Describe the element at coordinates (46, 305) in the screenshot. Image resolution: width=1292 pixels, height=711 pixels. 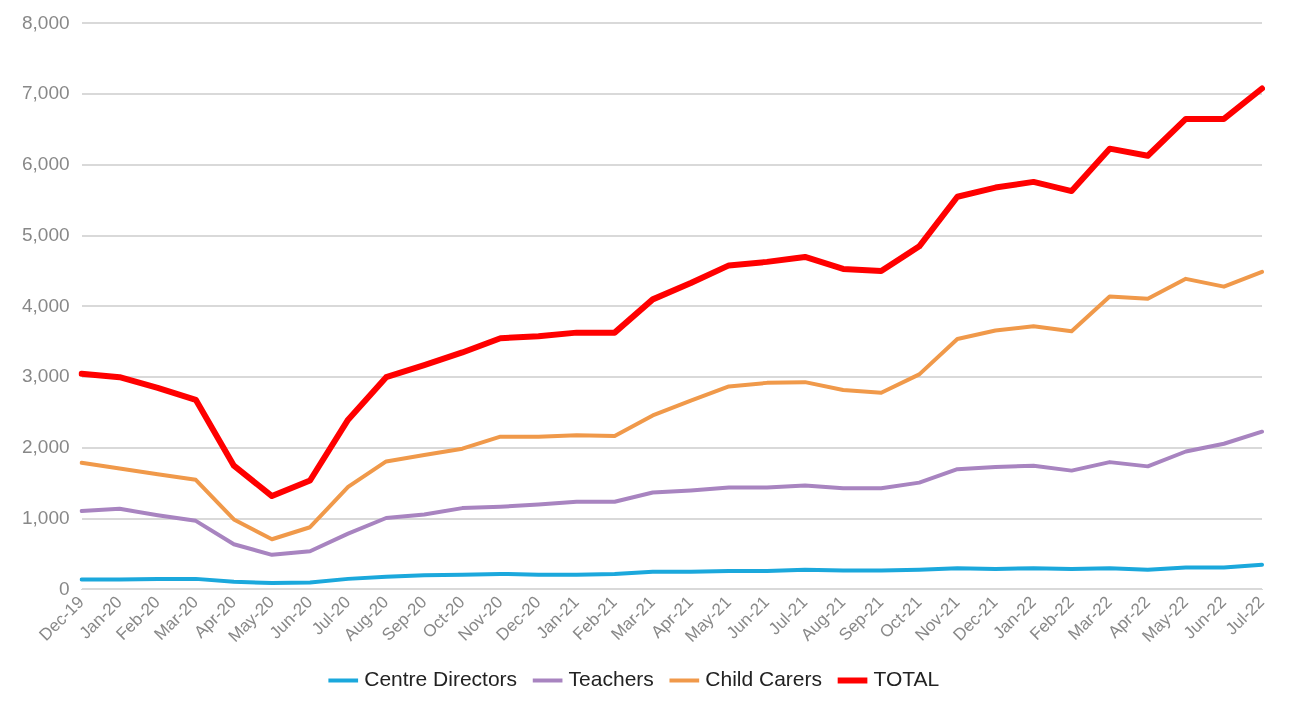
I see `y-tick-label: 4,000` at that location.